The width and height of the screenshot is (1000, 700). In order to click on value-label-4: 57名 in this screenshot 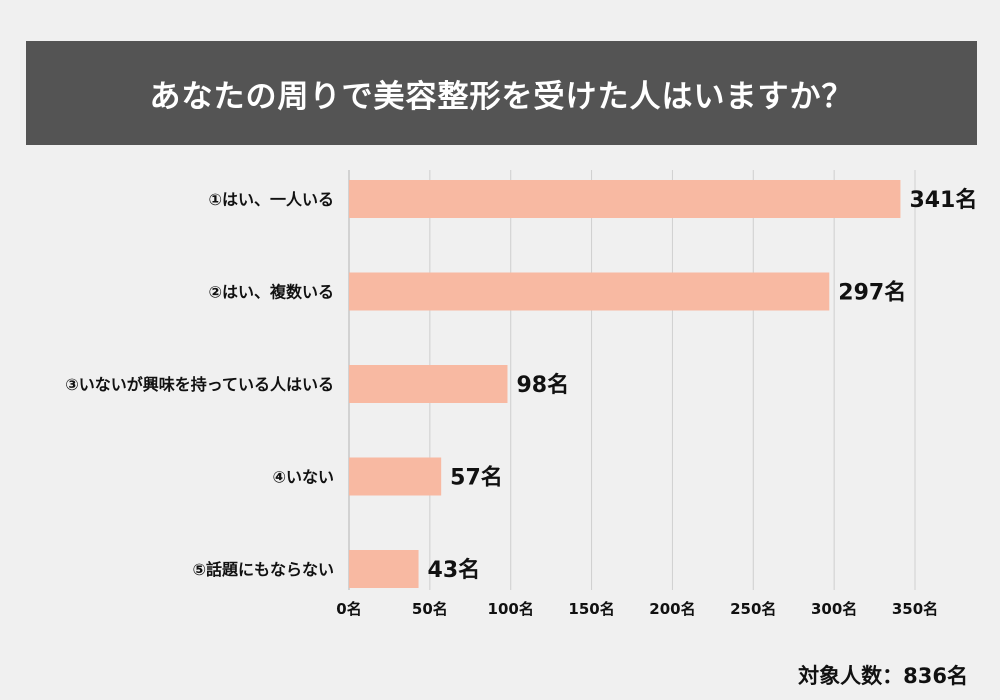, I will do `click(476, 478)`.